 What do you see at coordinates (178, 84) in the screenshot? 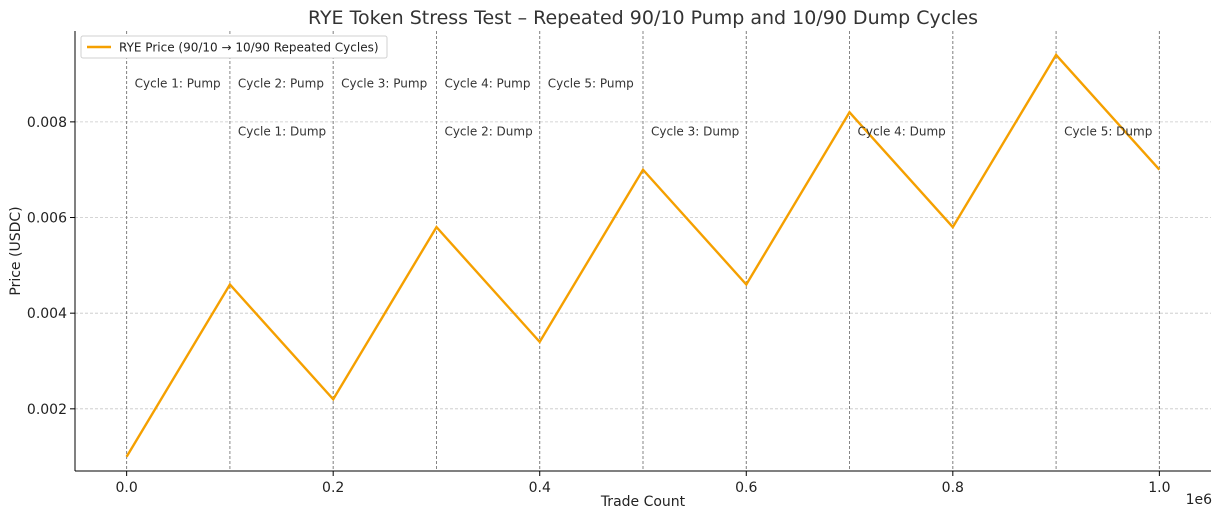
I see `cycle-annotation: Cycle 1: Pump` at bounding box center [178, 84].